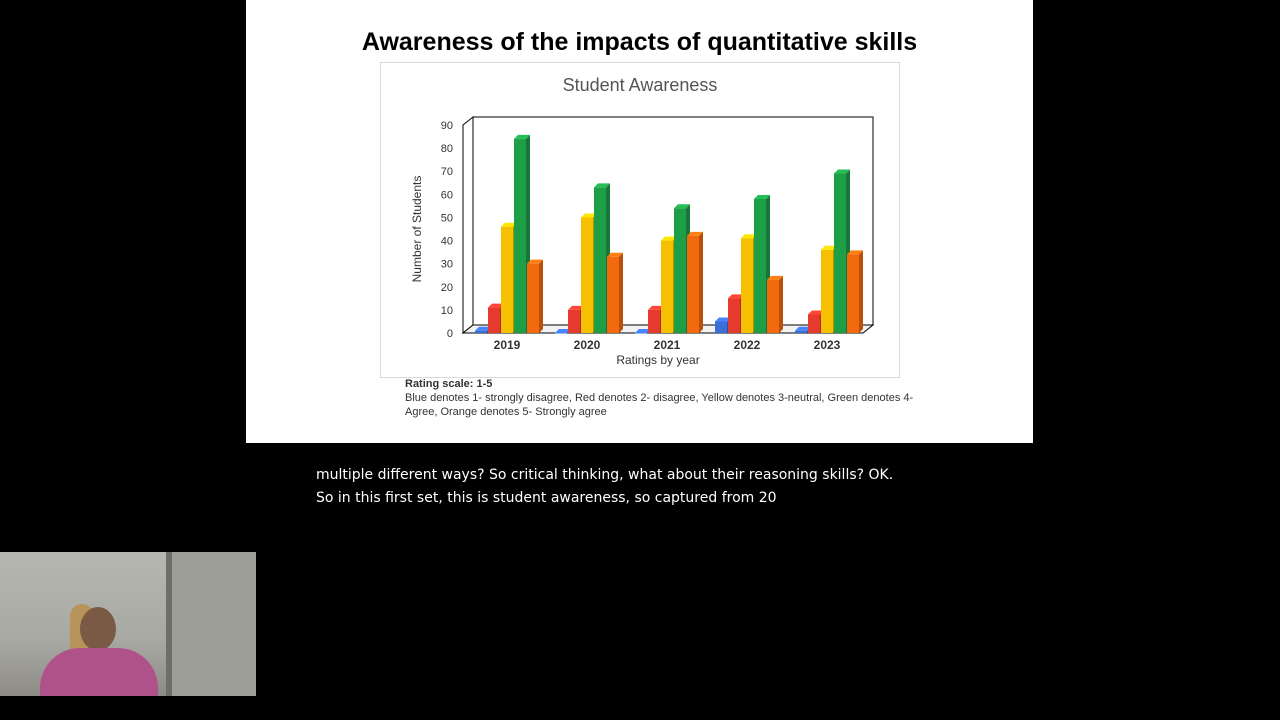 This screenshot has height=720, width=1280. Describe the element at coordinates (447, 195) in the screenshot. I see `y-tick-label: 60` at that location.